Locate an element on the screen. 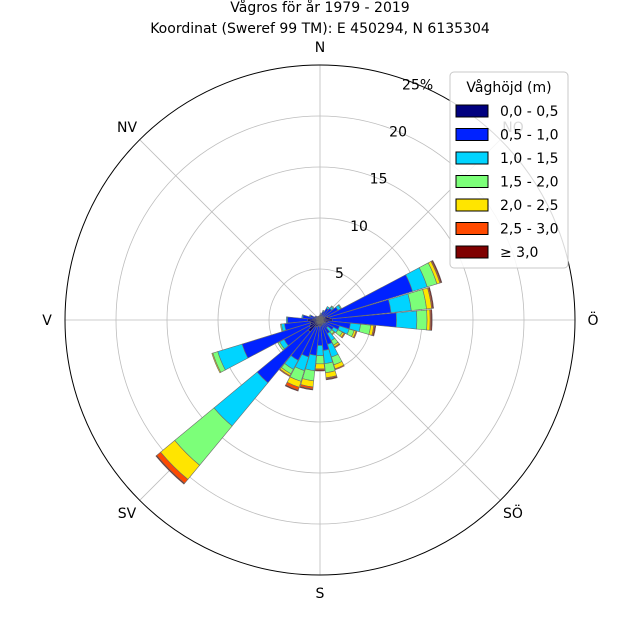 The image size is (640, 640). legend-entry-label: 1,5 - 2,0 is located at coordinates (529, 183).